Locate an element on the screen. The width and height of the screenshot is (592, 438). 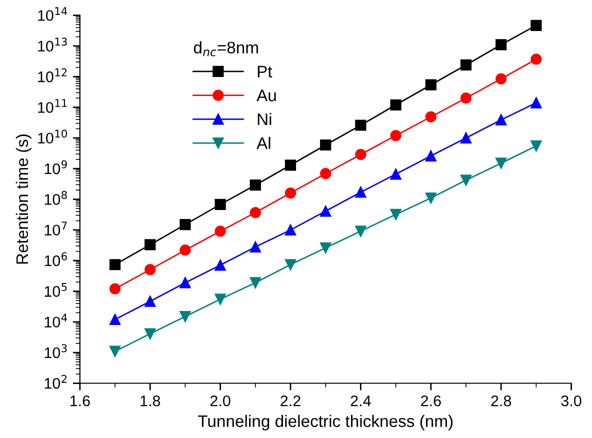
y-tick-label: 10$^{14}$ is located at coordinates (53, 14).